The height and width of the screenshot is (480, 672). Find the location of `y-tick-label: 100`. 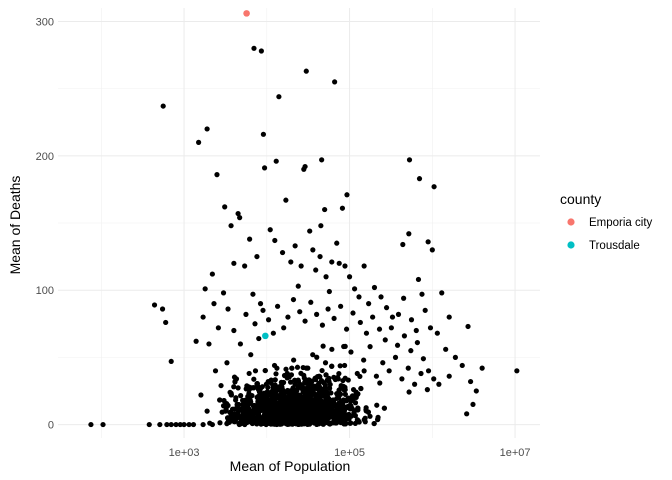

y-tick-label: 100 is located at coordinates (45, 291).